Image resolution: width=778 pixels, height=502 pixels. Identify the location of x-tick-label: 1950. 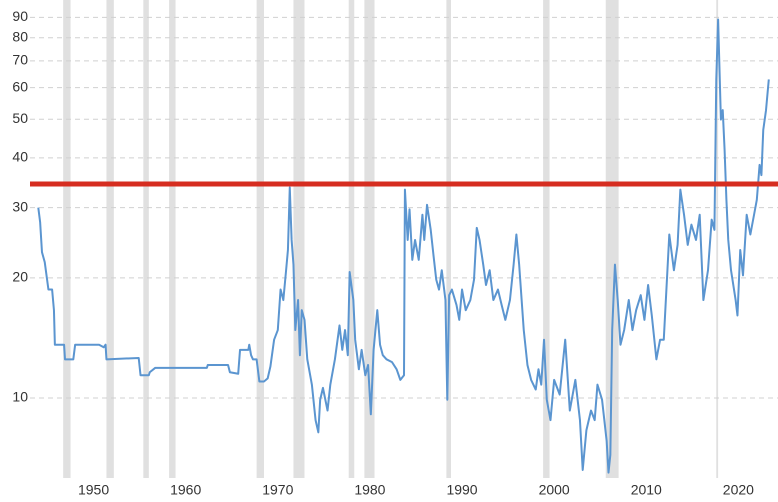
(93, 490).